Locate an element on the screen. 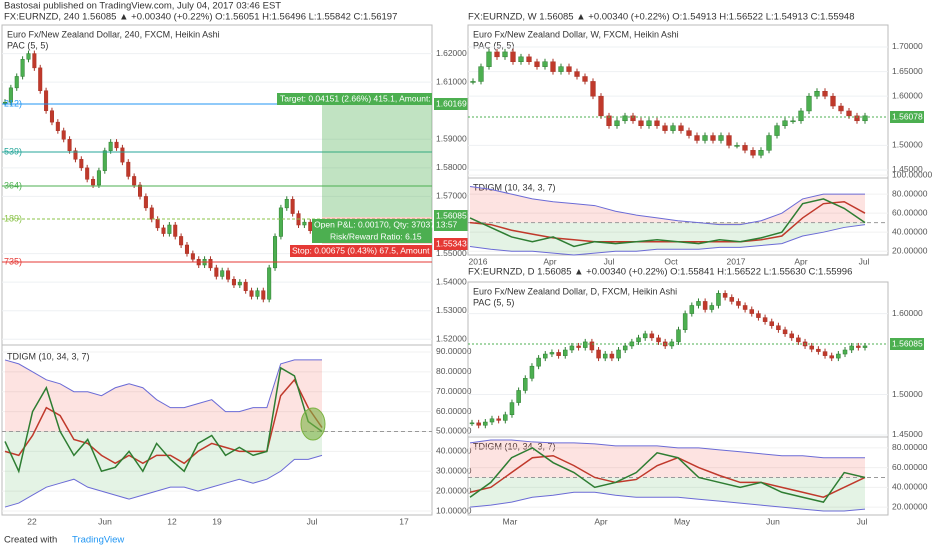 Image resolution: width=932 pixels, height=550 pixels. x-tick-label: Oct is located at coordinates (671, 261).